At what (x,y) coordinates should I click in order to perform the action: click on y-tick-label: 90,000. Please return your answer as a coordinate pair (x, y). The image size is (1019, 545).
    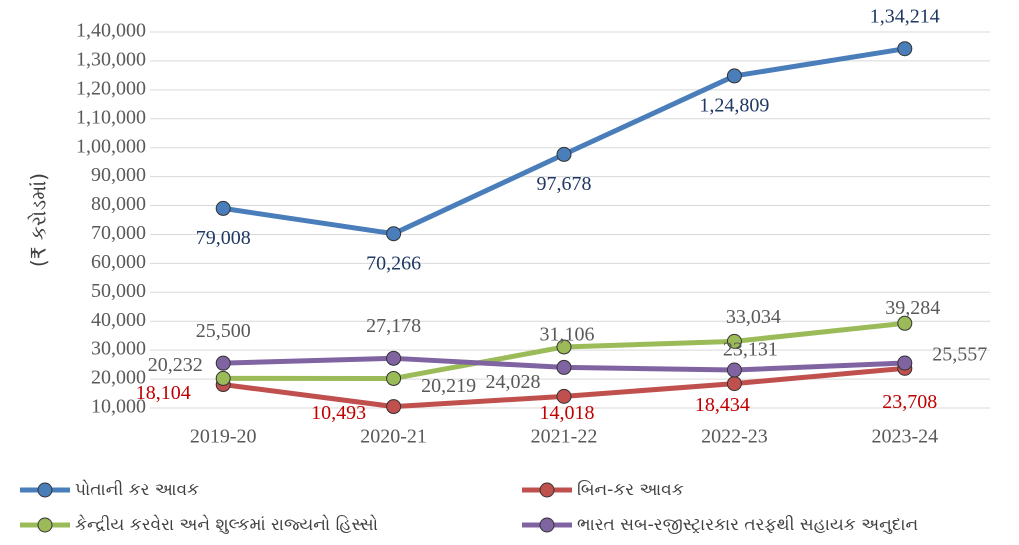
    Looking at the image, I should click on (118, 175).